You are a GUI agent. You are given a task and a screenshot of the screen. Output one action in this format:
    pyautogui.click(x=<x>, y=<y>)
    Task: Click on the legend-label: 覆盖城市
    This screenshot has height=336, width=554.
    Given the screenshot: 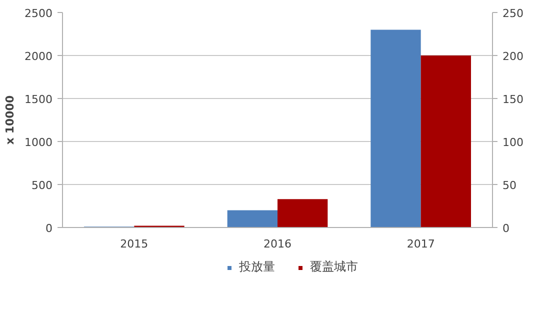 What is the action you would take?
    pyautogui.click(x=334, y=267)
    